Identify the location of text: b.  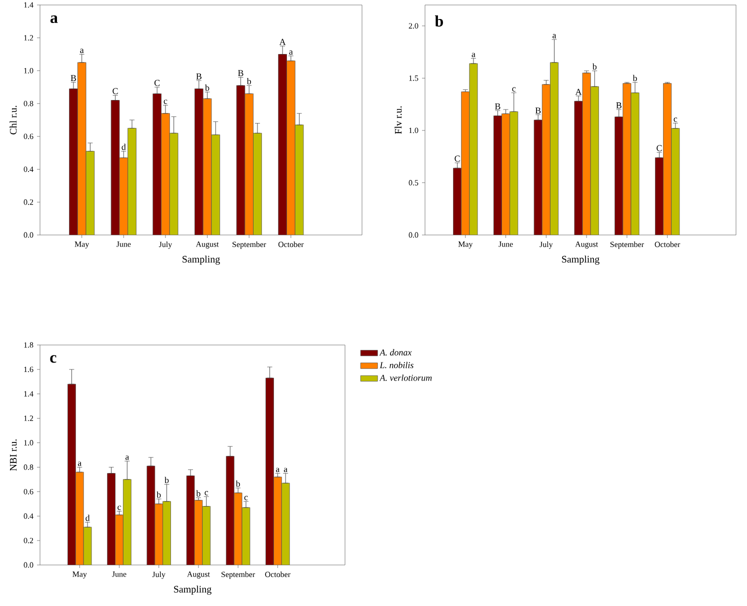
(438, 21).